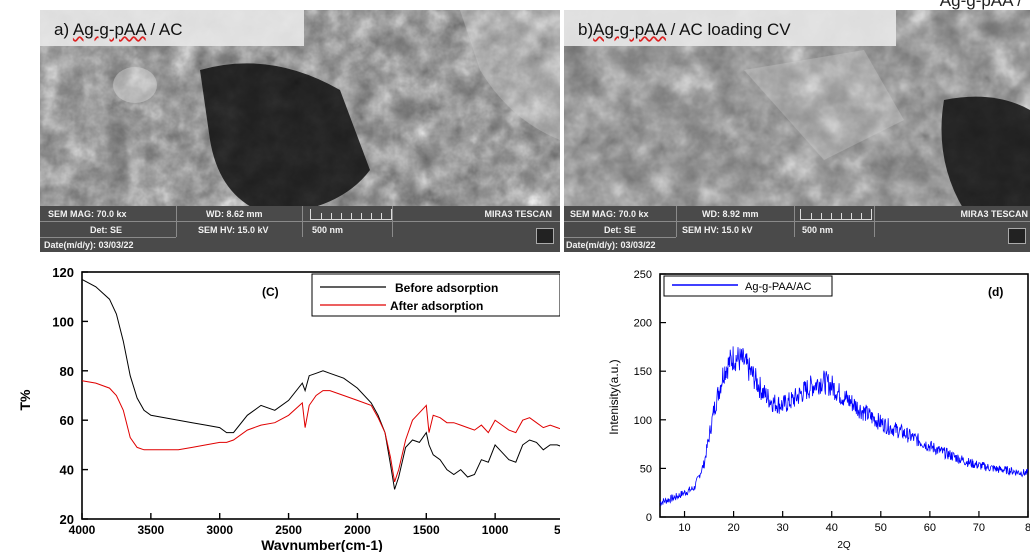 This screenshot has width=1030, height=552. What do you see at coordinates (832, 528) in the screenshot?
I see `xrd-x-tick-label: 40` at bounding box center [832, 528].